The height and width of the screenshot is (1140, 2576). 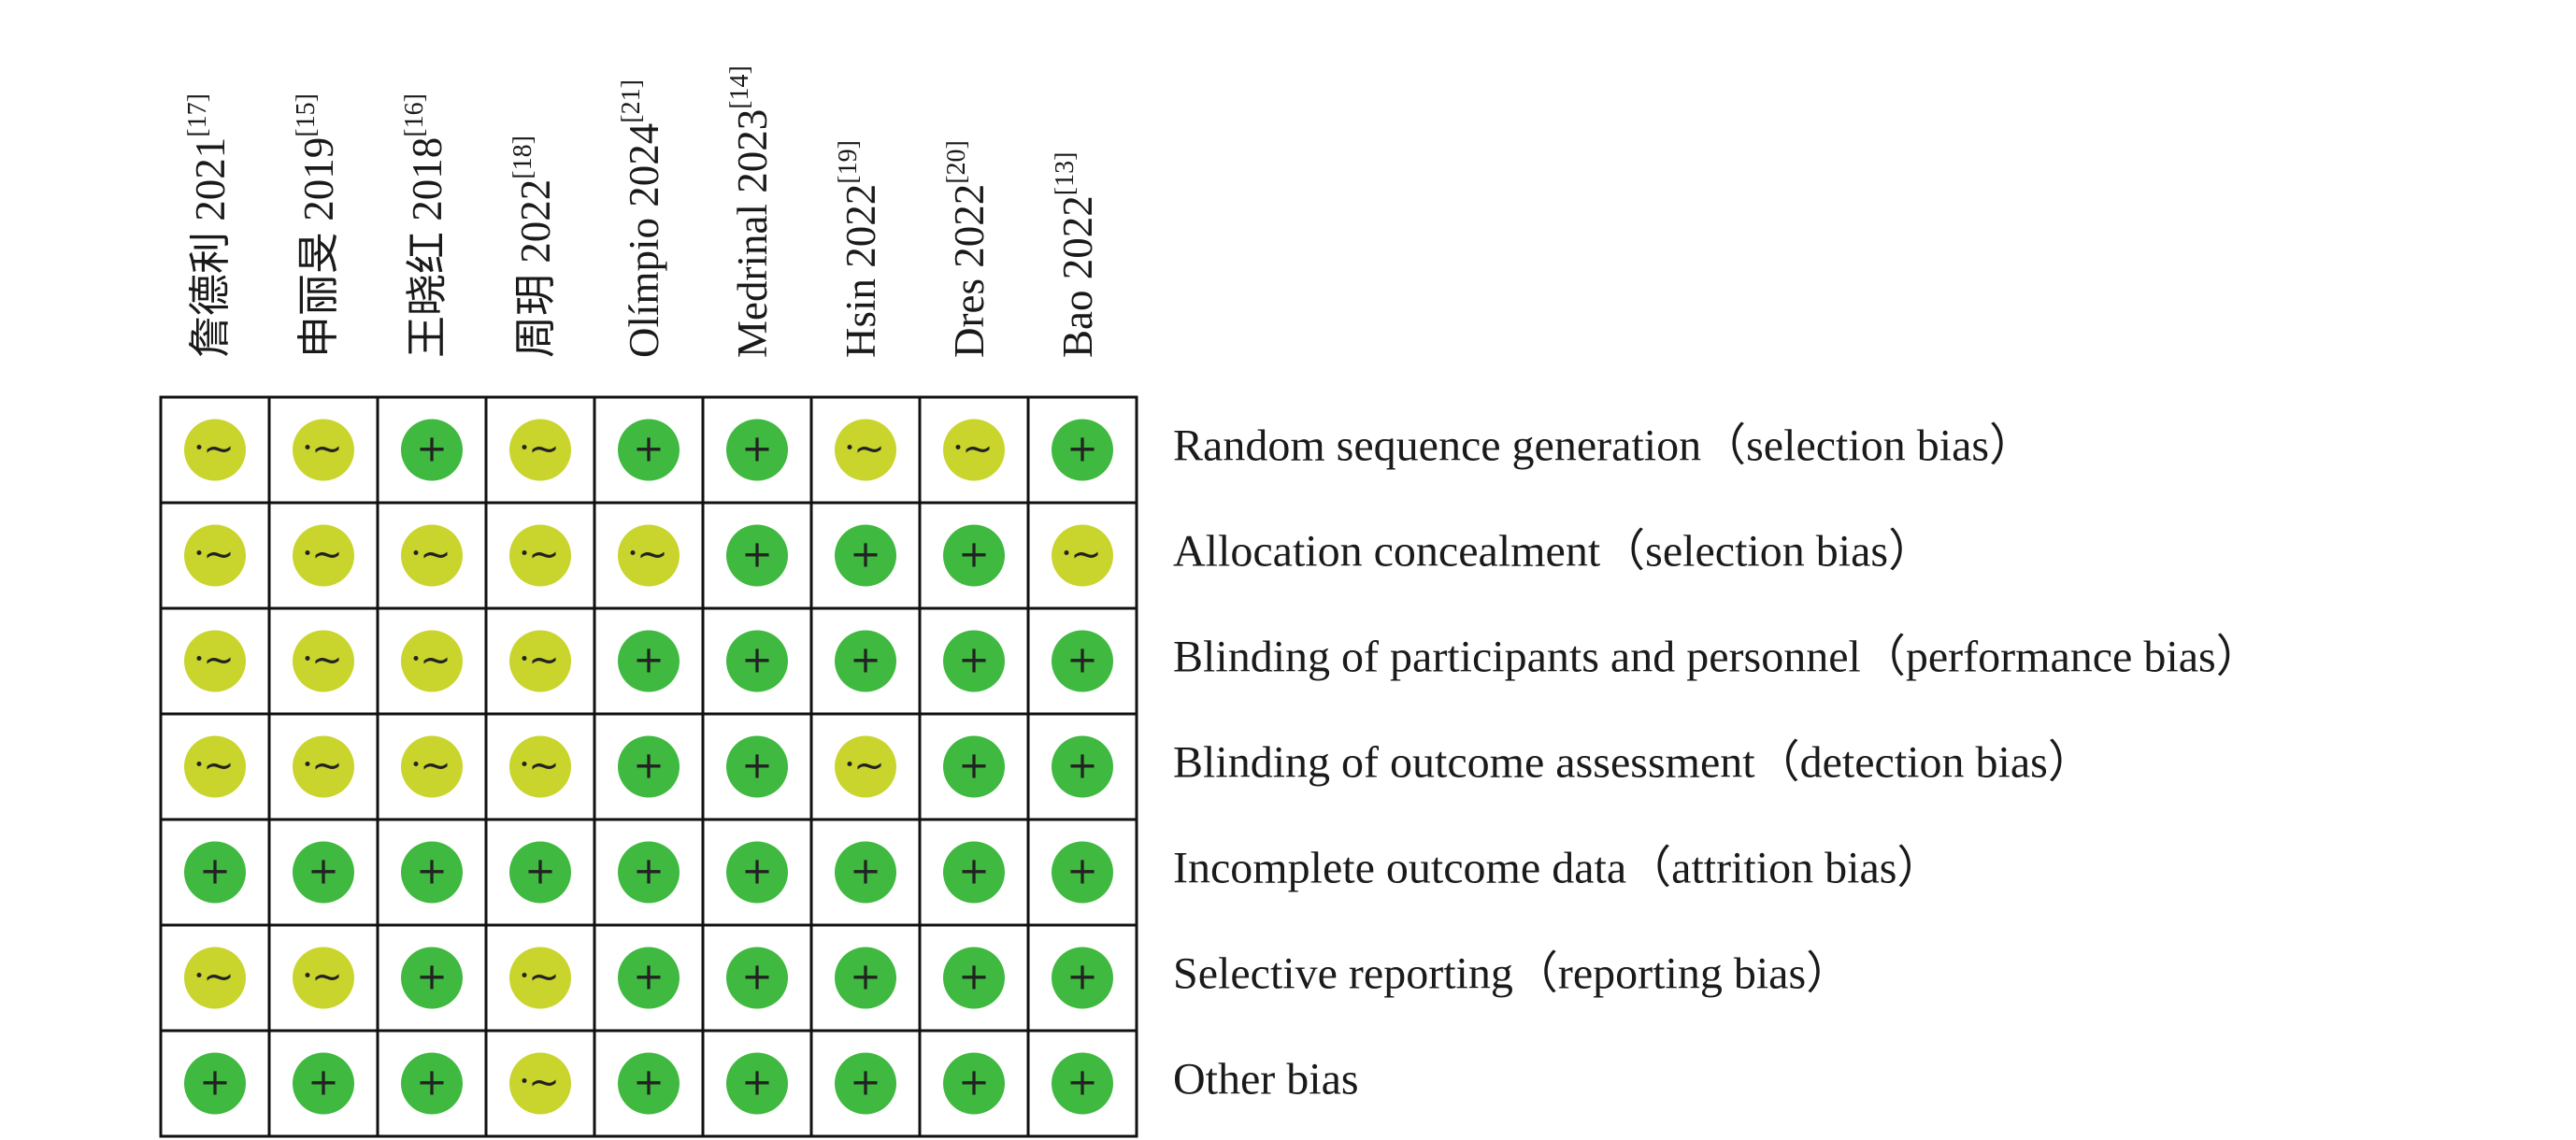 I want to click on study-name: 詹德利 2021, so click(x=210, y=247).